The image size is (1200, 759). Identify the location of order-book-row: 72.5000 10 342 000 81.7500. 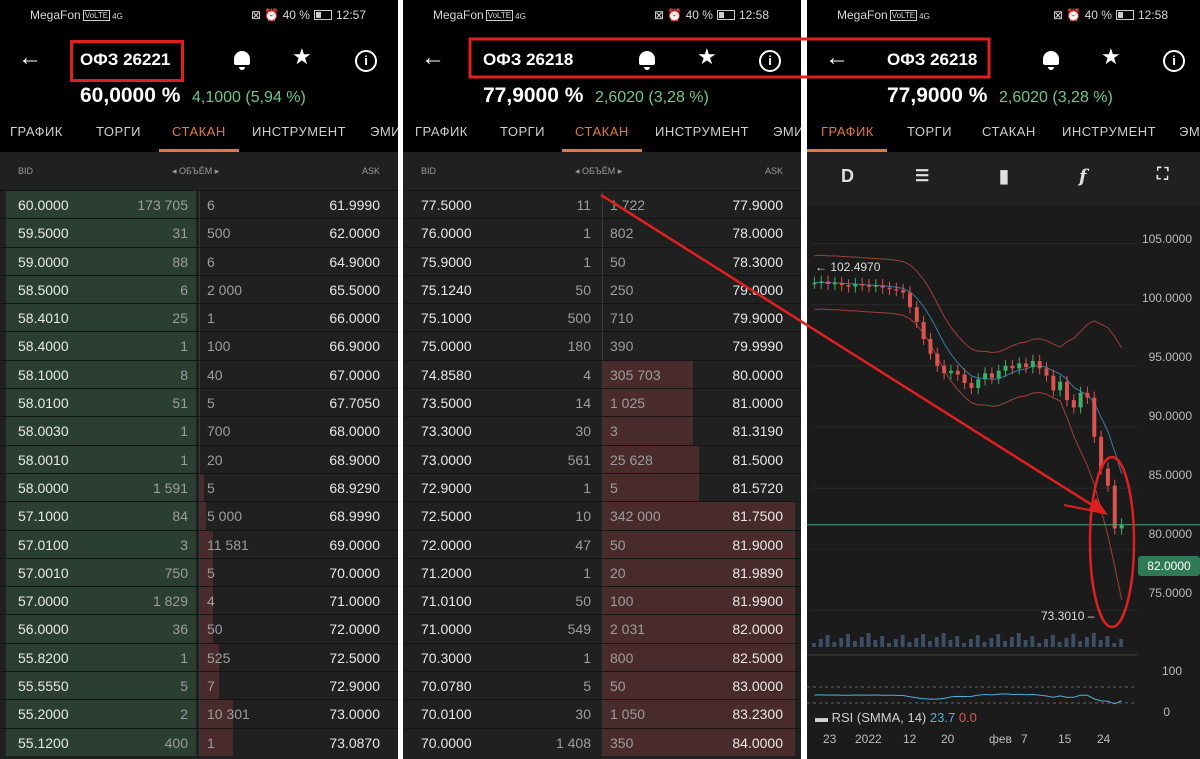
(602, 515).